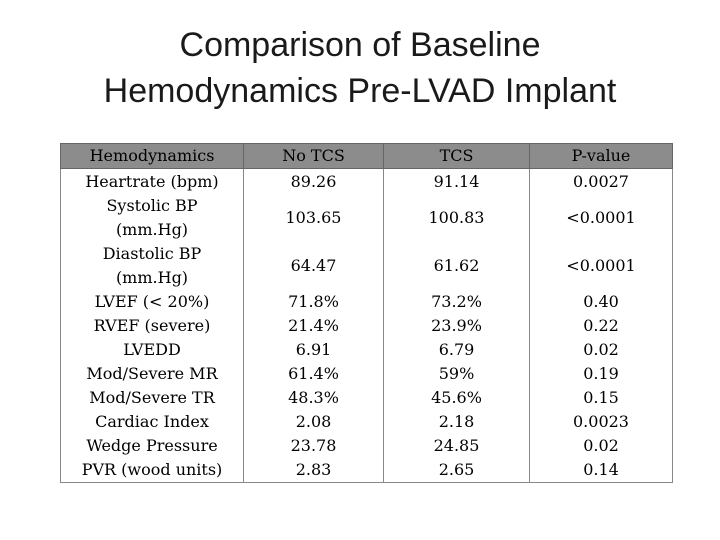 Image resolution: width=720 pixels, height=540 pixels. Describe the element at coordinates (601, 302) in the screenshot. I see `cell-p-value: 0.40` at that location.